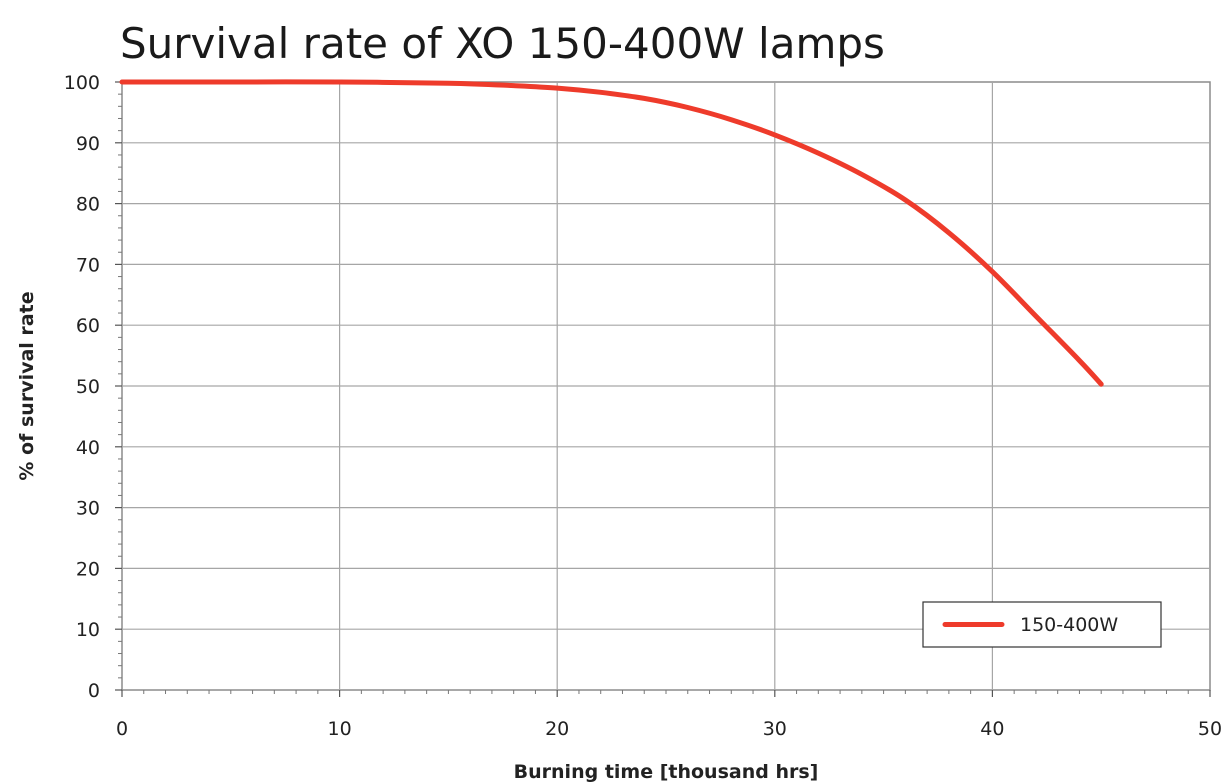 Image resolution: width=1225 pixels, height=783 pixels. I want to click on y-tick-label: 80, so click(88, 205).